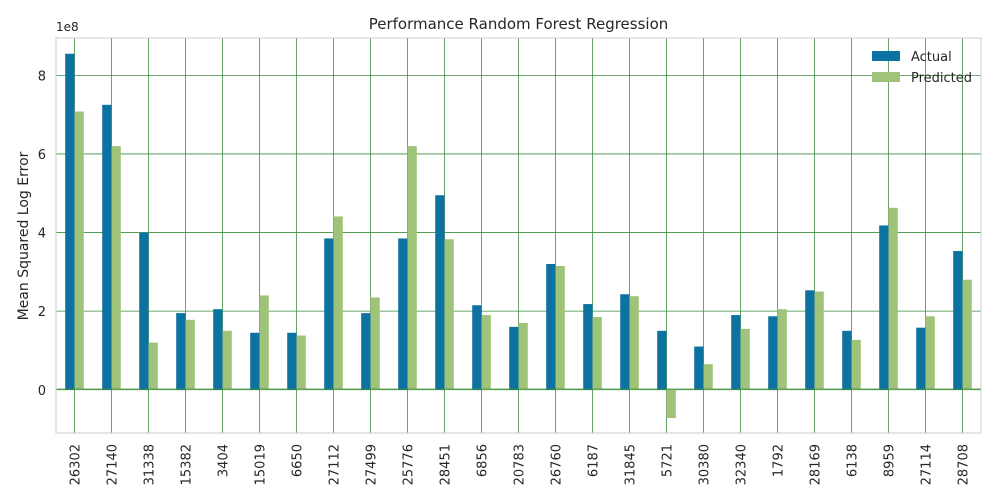 The width and height of the screenshot is (1000, 504). What do you see at coordinates (886, 56) in the screenshot?
I see `legend-swatch-actual` at bounding box center [886, 56].